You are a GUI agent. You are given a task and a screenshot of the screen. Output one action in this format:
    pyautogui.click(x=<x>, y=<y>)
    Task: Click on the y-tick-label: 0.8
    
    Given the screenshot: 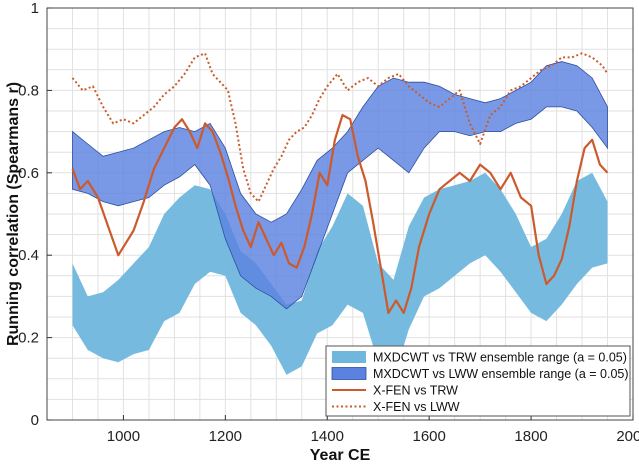 What is the action you would take?
    pyautogui.click(x=28, y=90)
    